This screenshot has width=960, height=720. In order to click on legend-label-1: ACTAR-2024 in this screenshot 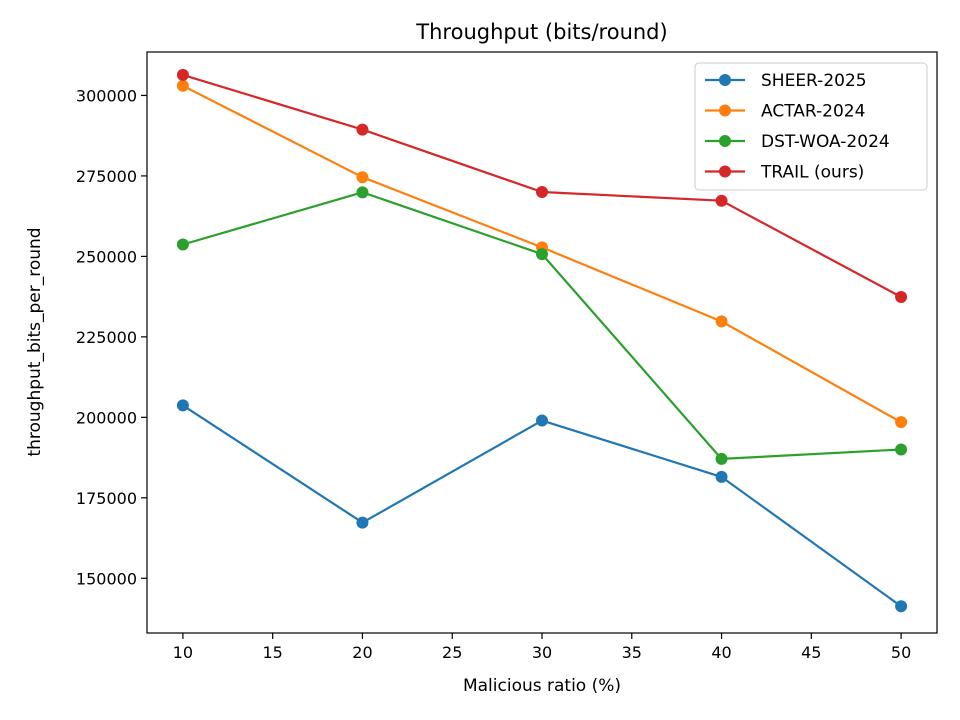, I will do `click(813, 112)`.